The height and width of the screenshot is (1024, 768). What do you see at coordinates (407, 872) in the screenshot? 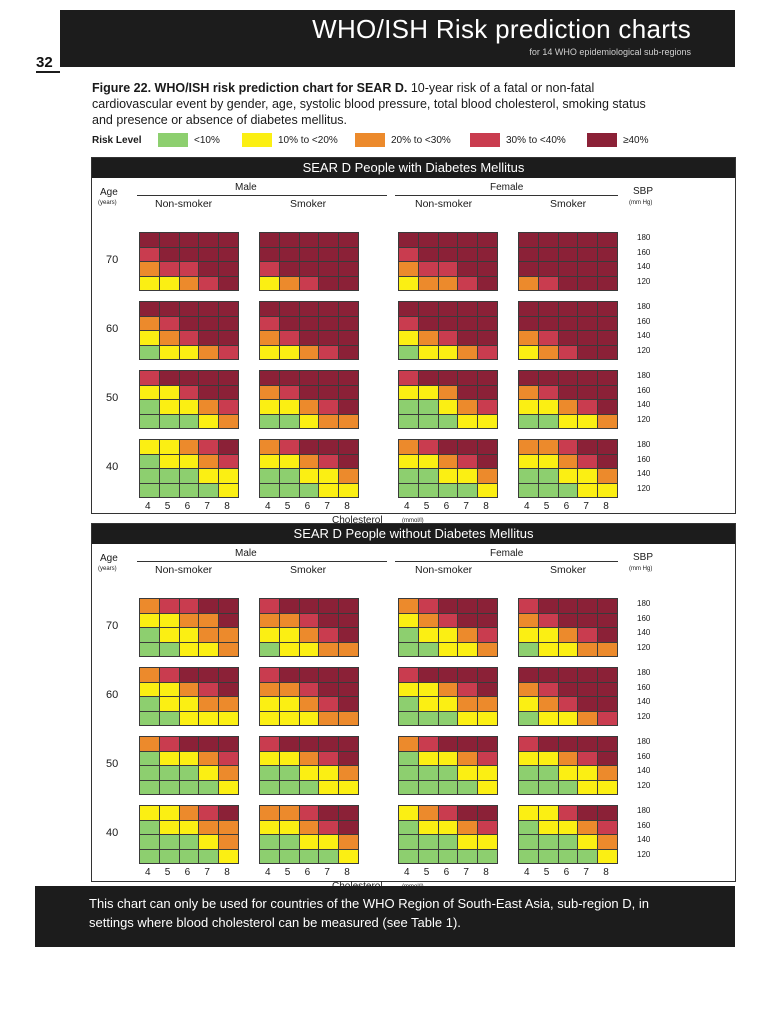
I see `cholesterol-tick: 4` at bounding box center [407, 872].